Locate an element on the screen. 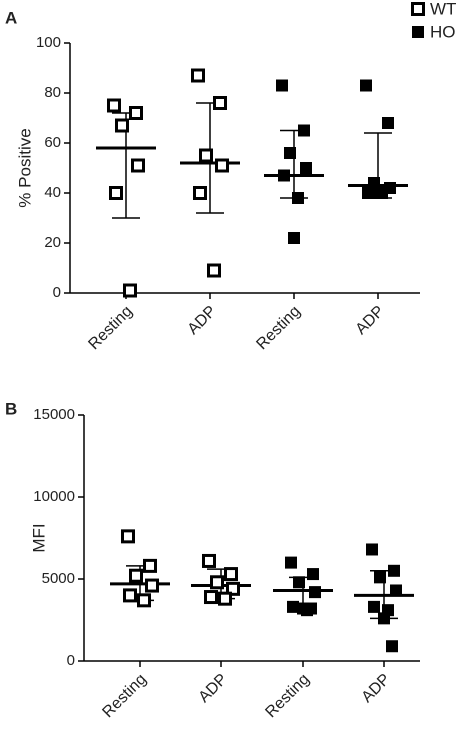 Image resolution: width=474 pixels, height=738 pixels. y-tick-label: 15000 is located at coordinates (54, 414).